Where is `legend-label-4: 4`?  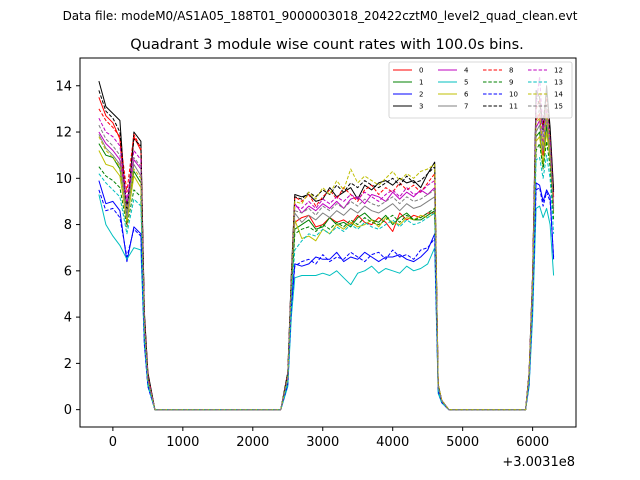
legend-label-4: 4 is located at coordinates (466, 71).